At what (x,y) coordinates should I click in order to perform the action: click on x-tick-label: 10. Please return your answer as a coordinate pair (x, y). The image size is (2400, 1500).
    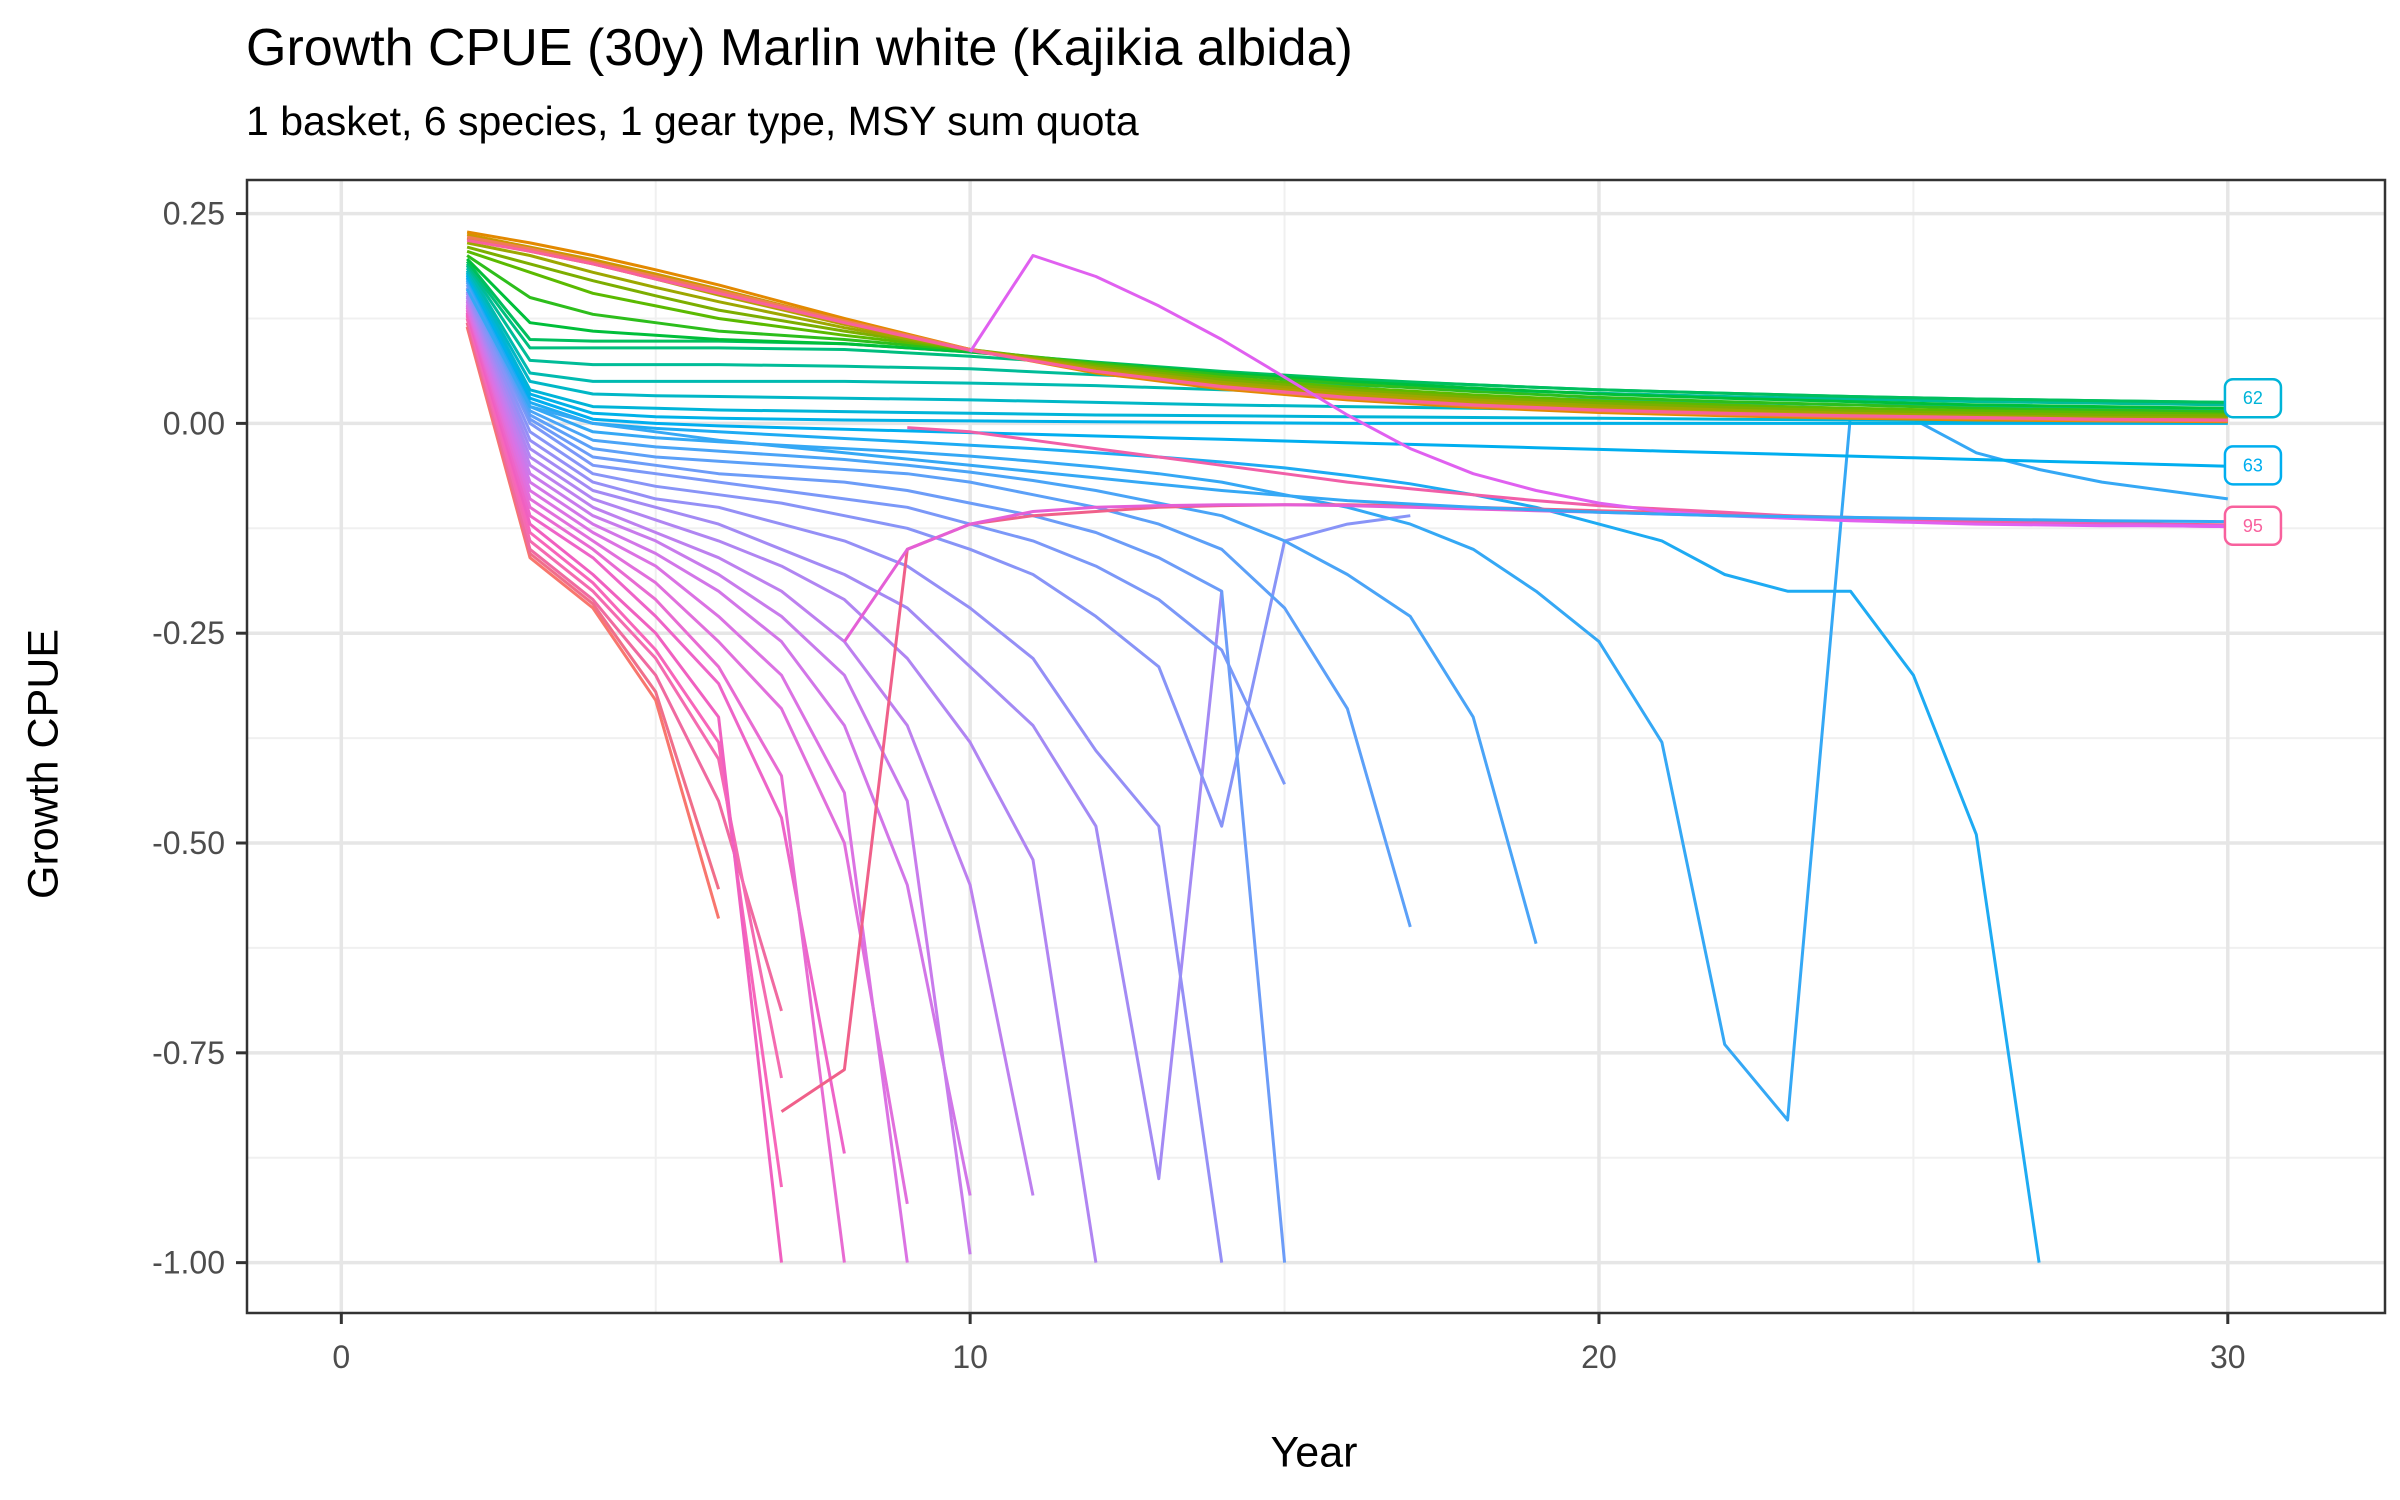
    Looking at the image, I should click on (970, 1357).